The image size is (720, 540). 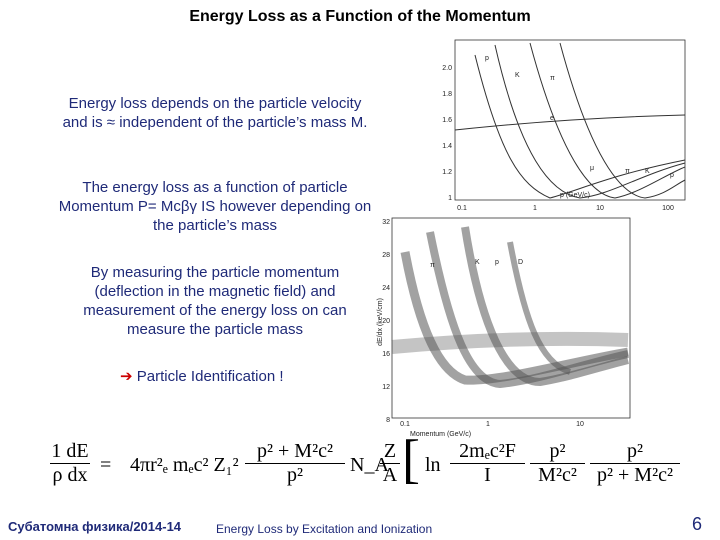 What do you see at coordinates (447, 94) in the screenshot?
I see `y-tick-label: 1.8` at bounding box center [447, 94].